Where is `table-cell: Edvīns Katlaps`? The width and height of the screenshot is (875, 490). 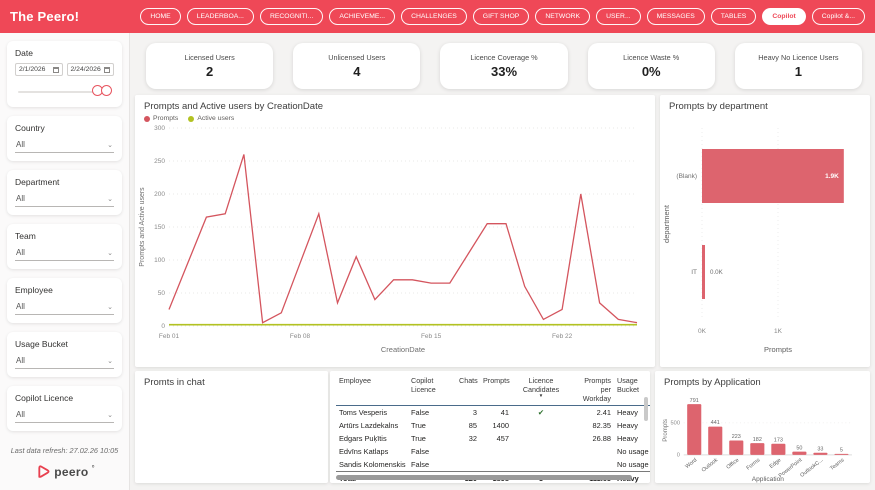 table-cell: Edvīns Katlaps is located at coordinates (364, 451).